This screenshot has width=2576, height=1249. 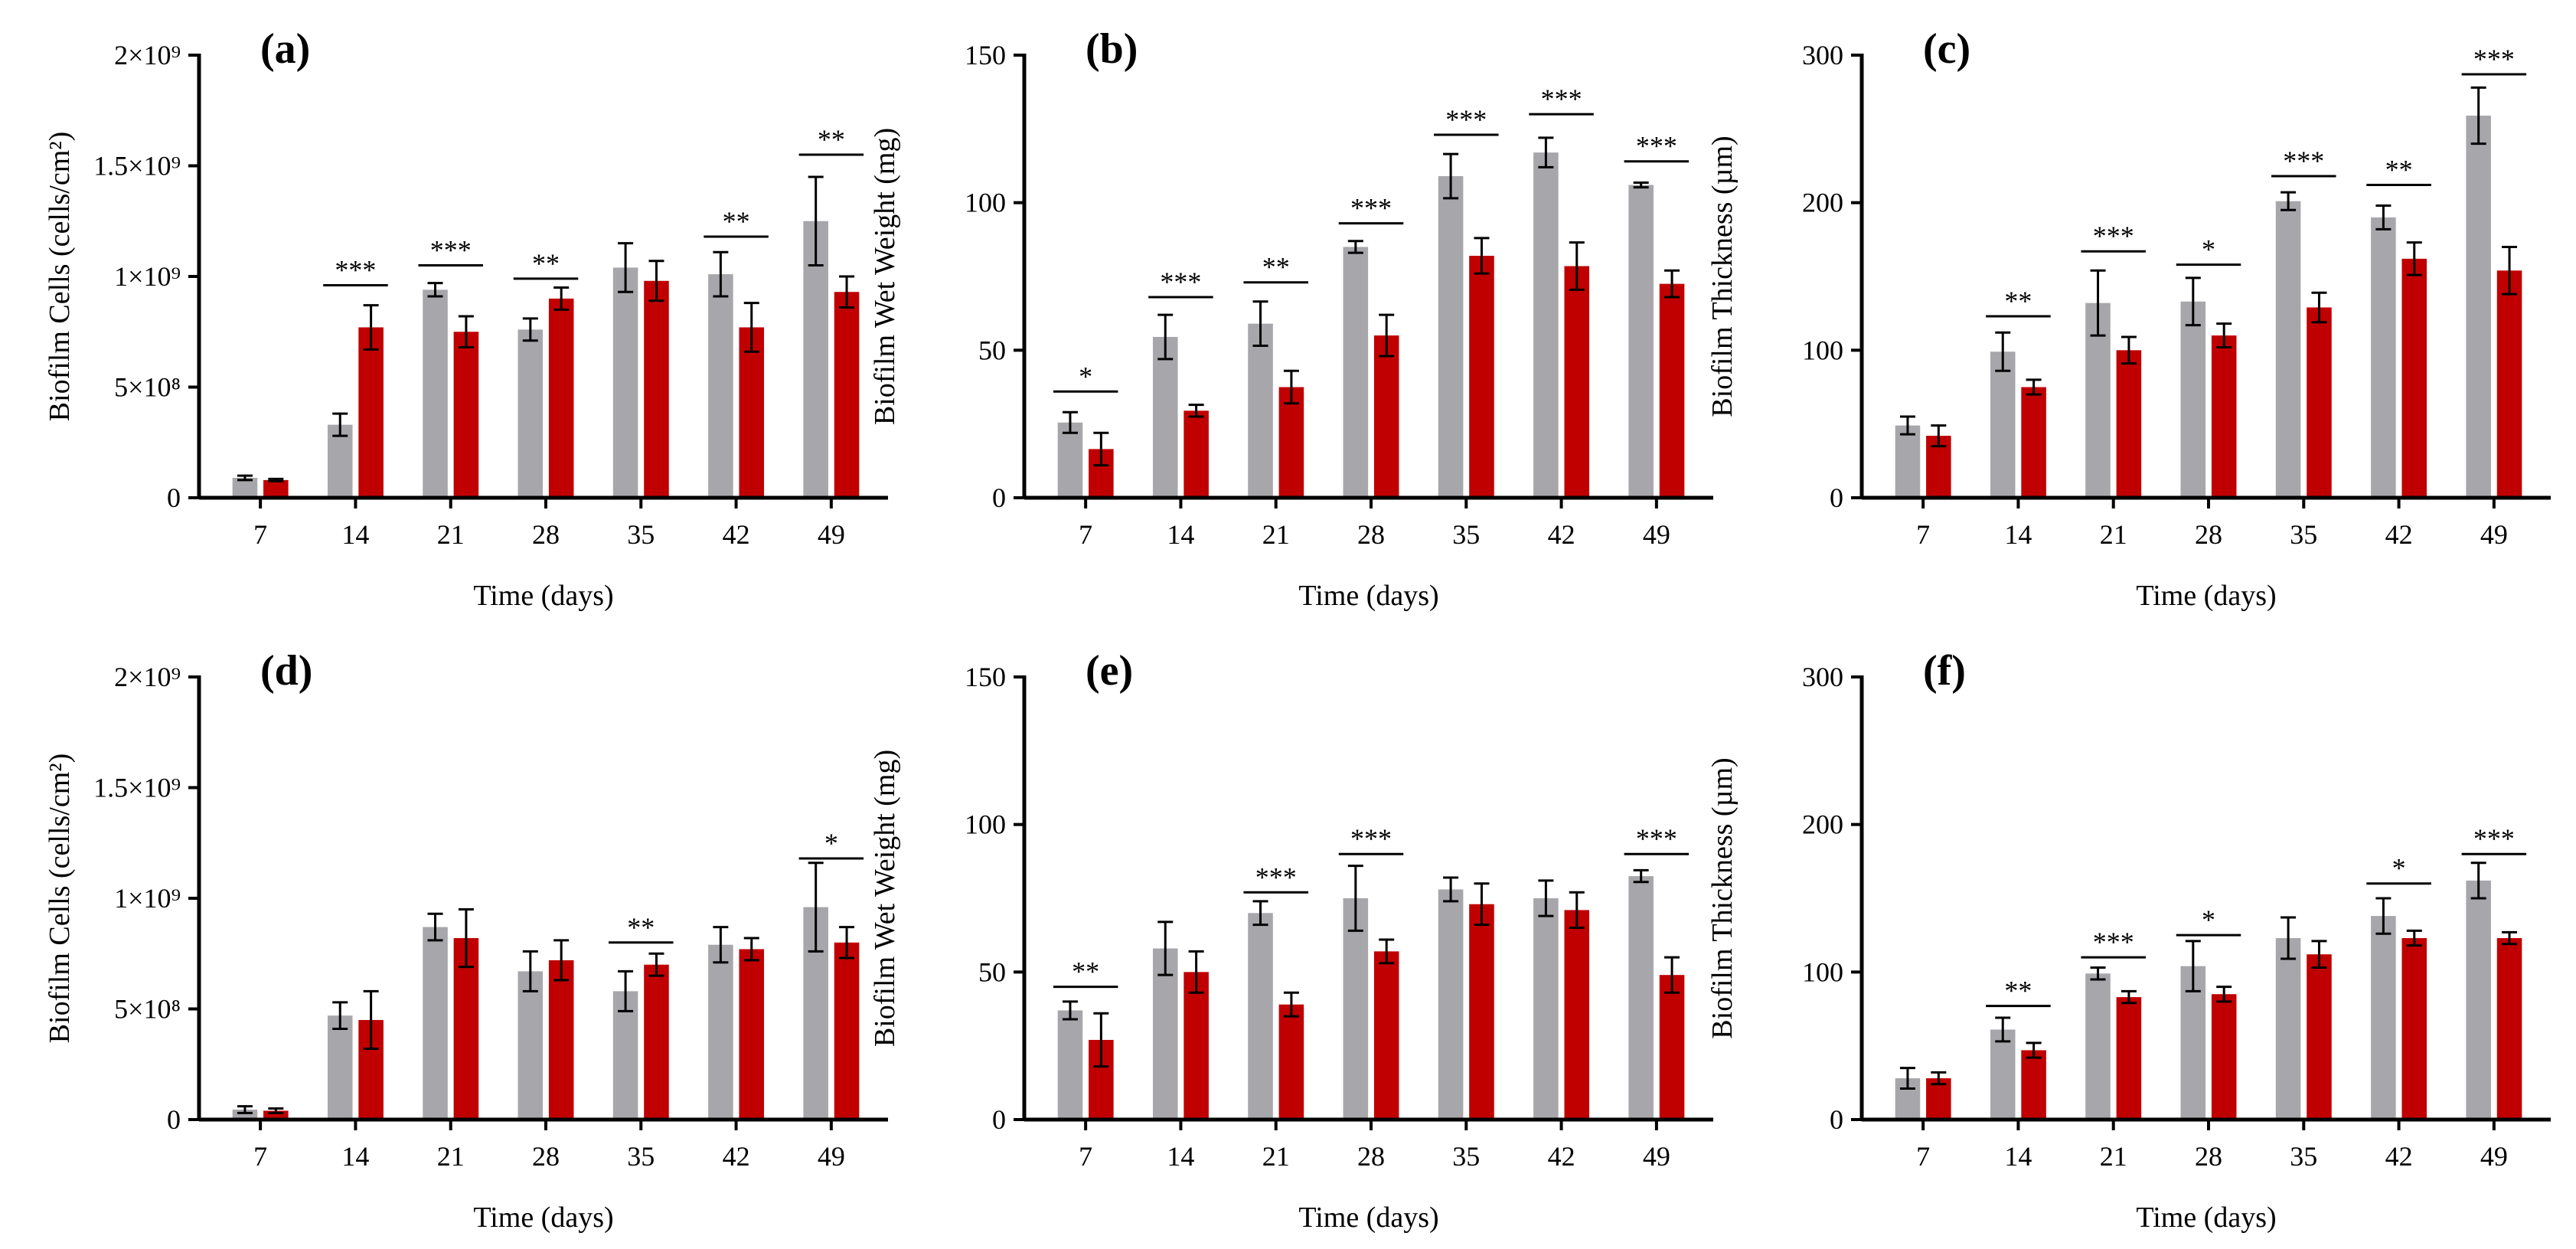 I want to click on significance-label: *, so click(x=2208, y=249).